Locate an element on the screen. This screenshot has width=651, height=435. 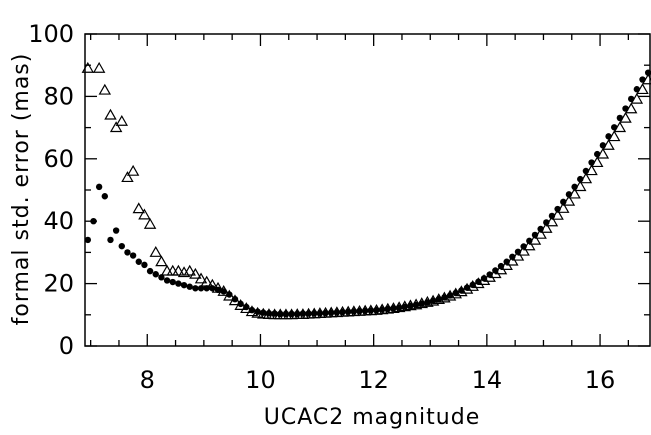
y-axis-label: formal std. error (mas) is located at coordinates (21, 189).